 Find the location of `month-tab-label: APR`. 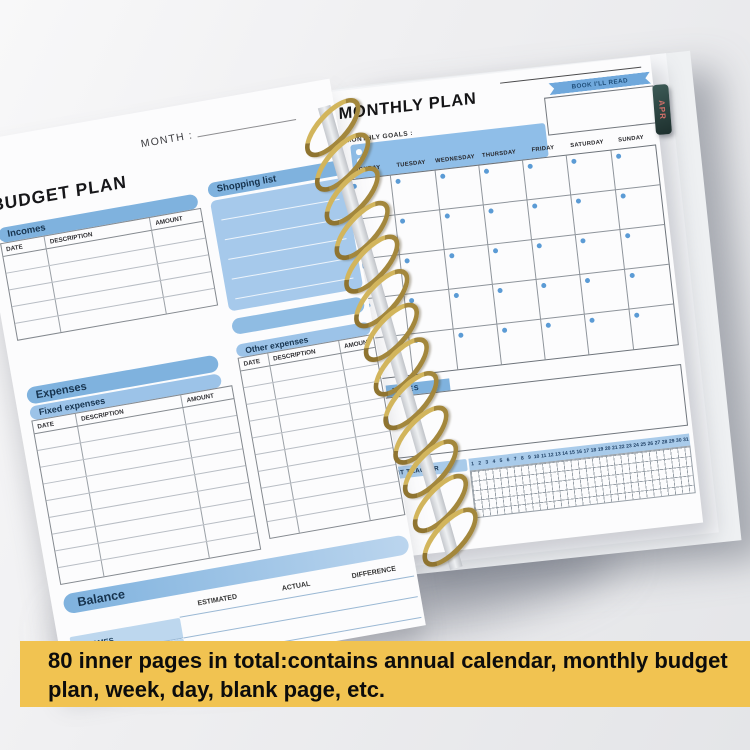

month-tab-label: APR is located at coordinates (662, 109).